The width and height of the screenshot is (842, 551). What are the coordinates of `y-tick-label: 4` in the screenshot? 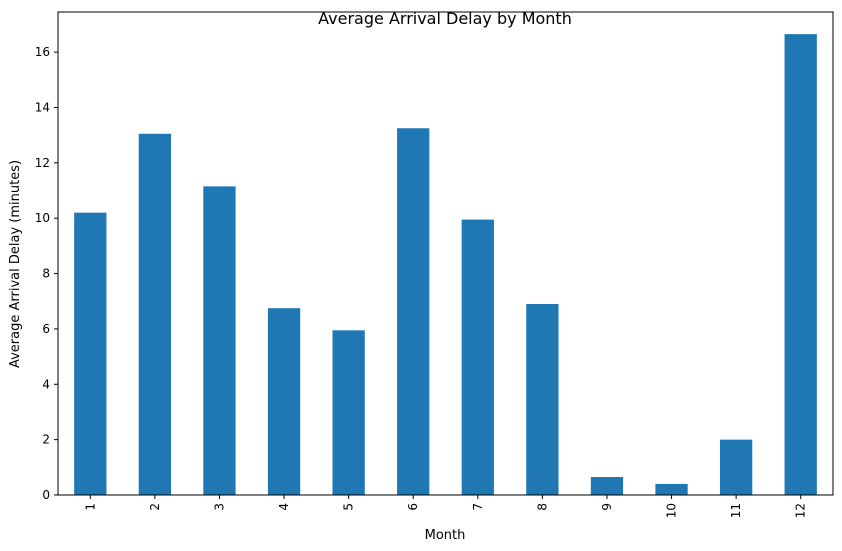 It's located at (46, 384).